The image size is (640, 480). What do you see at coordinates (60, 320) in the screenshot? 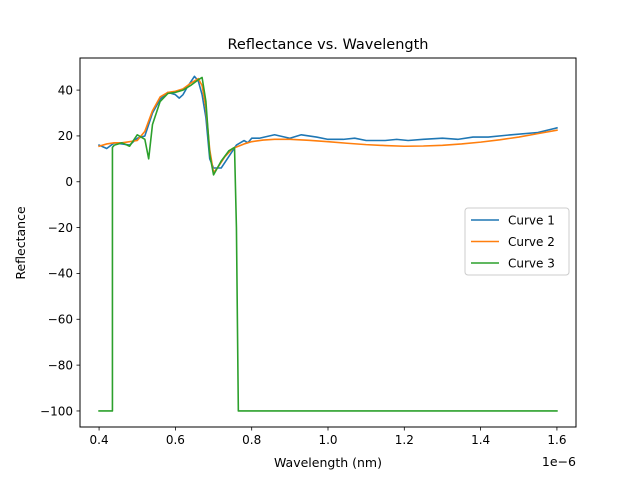
I see `y-tick-label: −60` at bounding box center [60, 320].